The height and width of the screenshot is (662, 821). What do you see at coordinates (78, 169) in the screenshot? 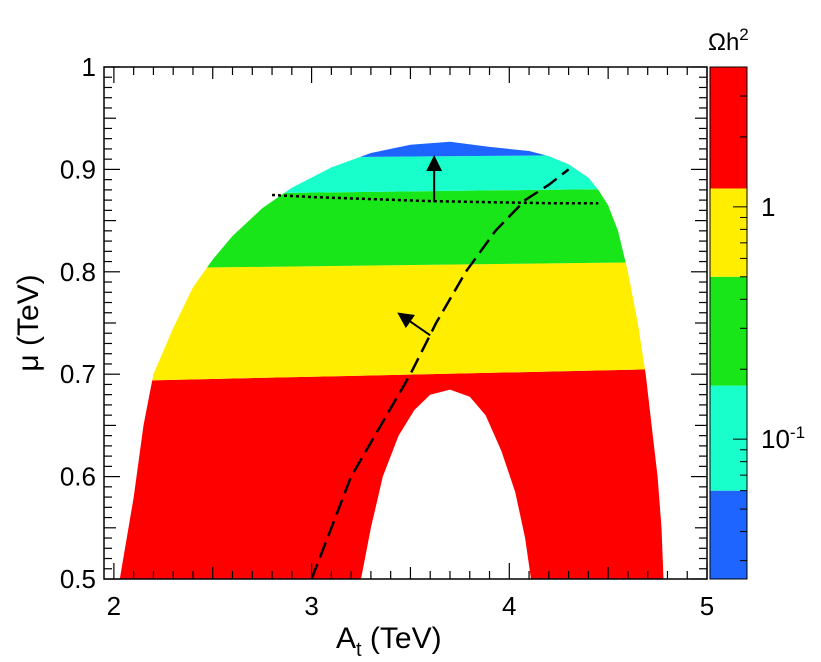
I see `y-tick-label: 0.9` at bounding box center [78, 169].